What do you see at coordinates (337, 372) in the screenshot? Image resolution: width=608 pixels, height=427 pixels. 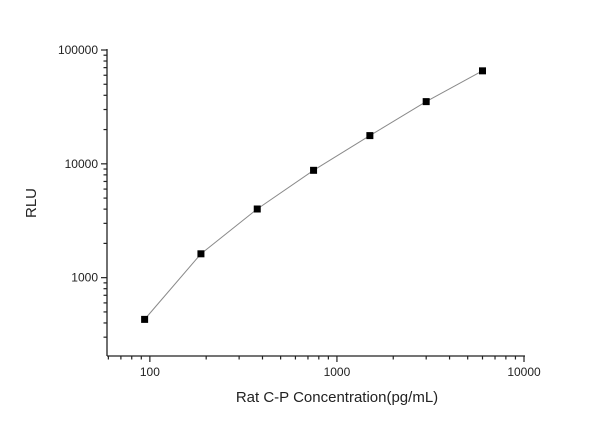 I see `x-tick-label: 1000` at bounding box center [337, 372].